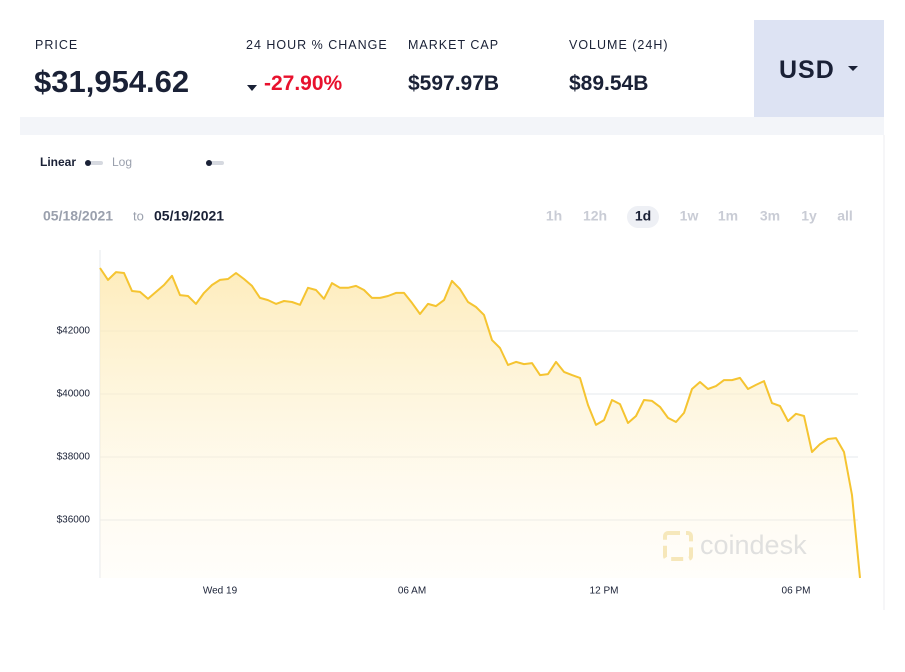  I want to click on range-pill, so click(643, 217).